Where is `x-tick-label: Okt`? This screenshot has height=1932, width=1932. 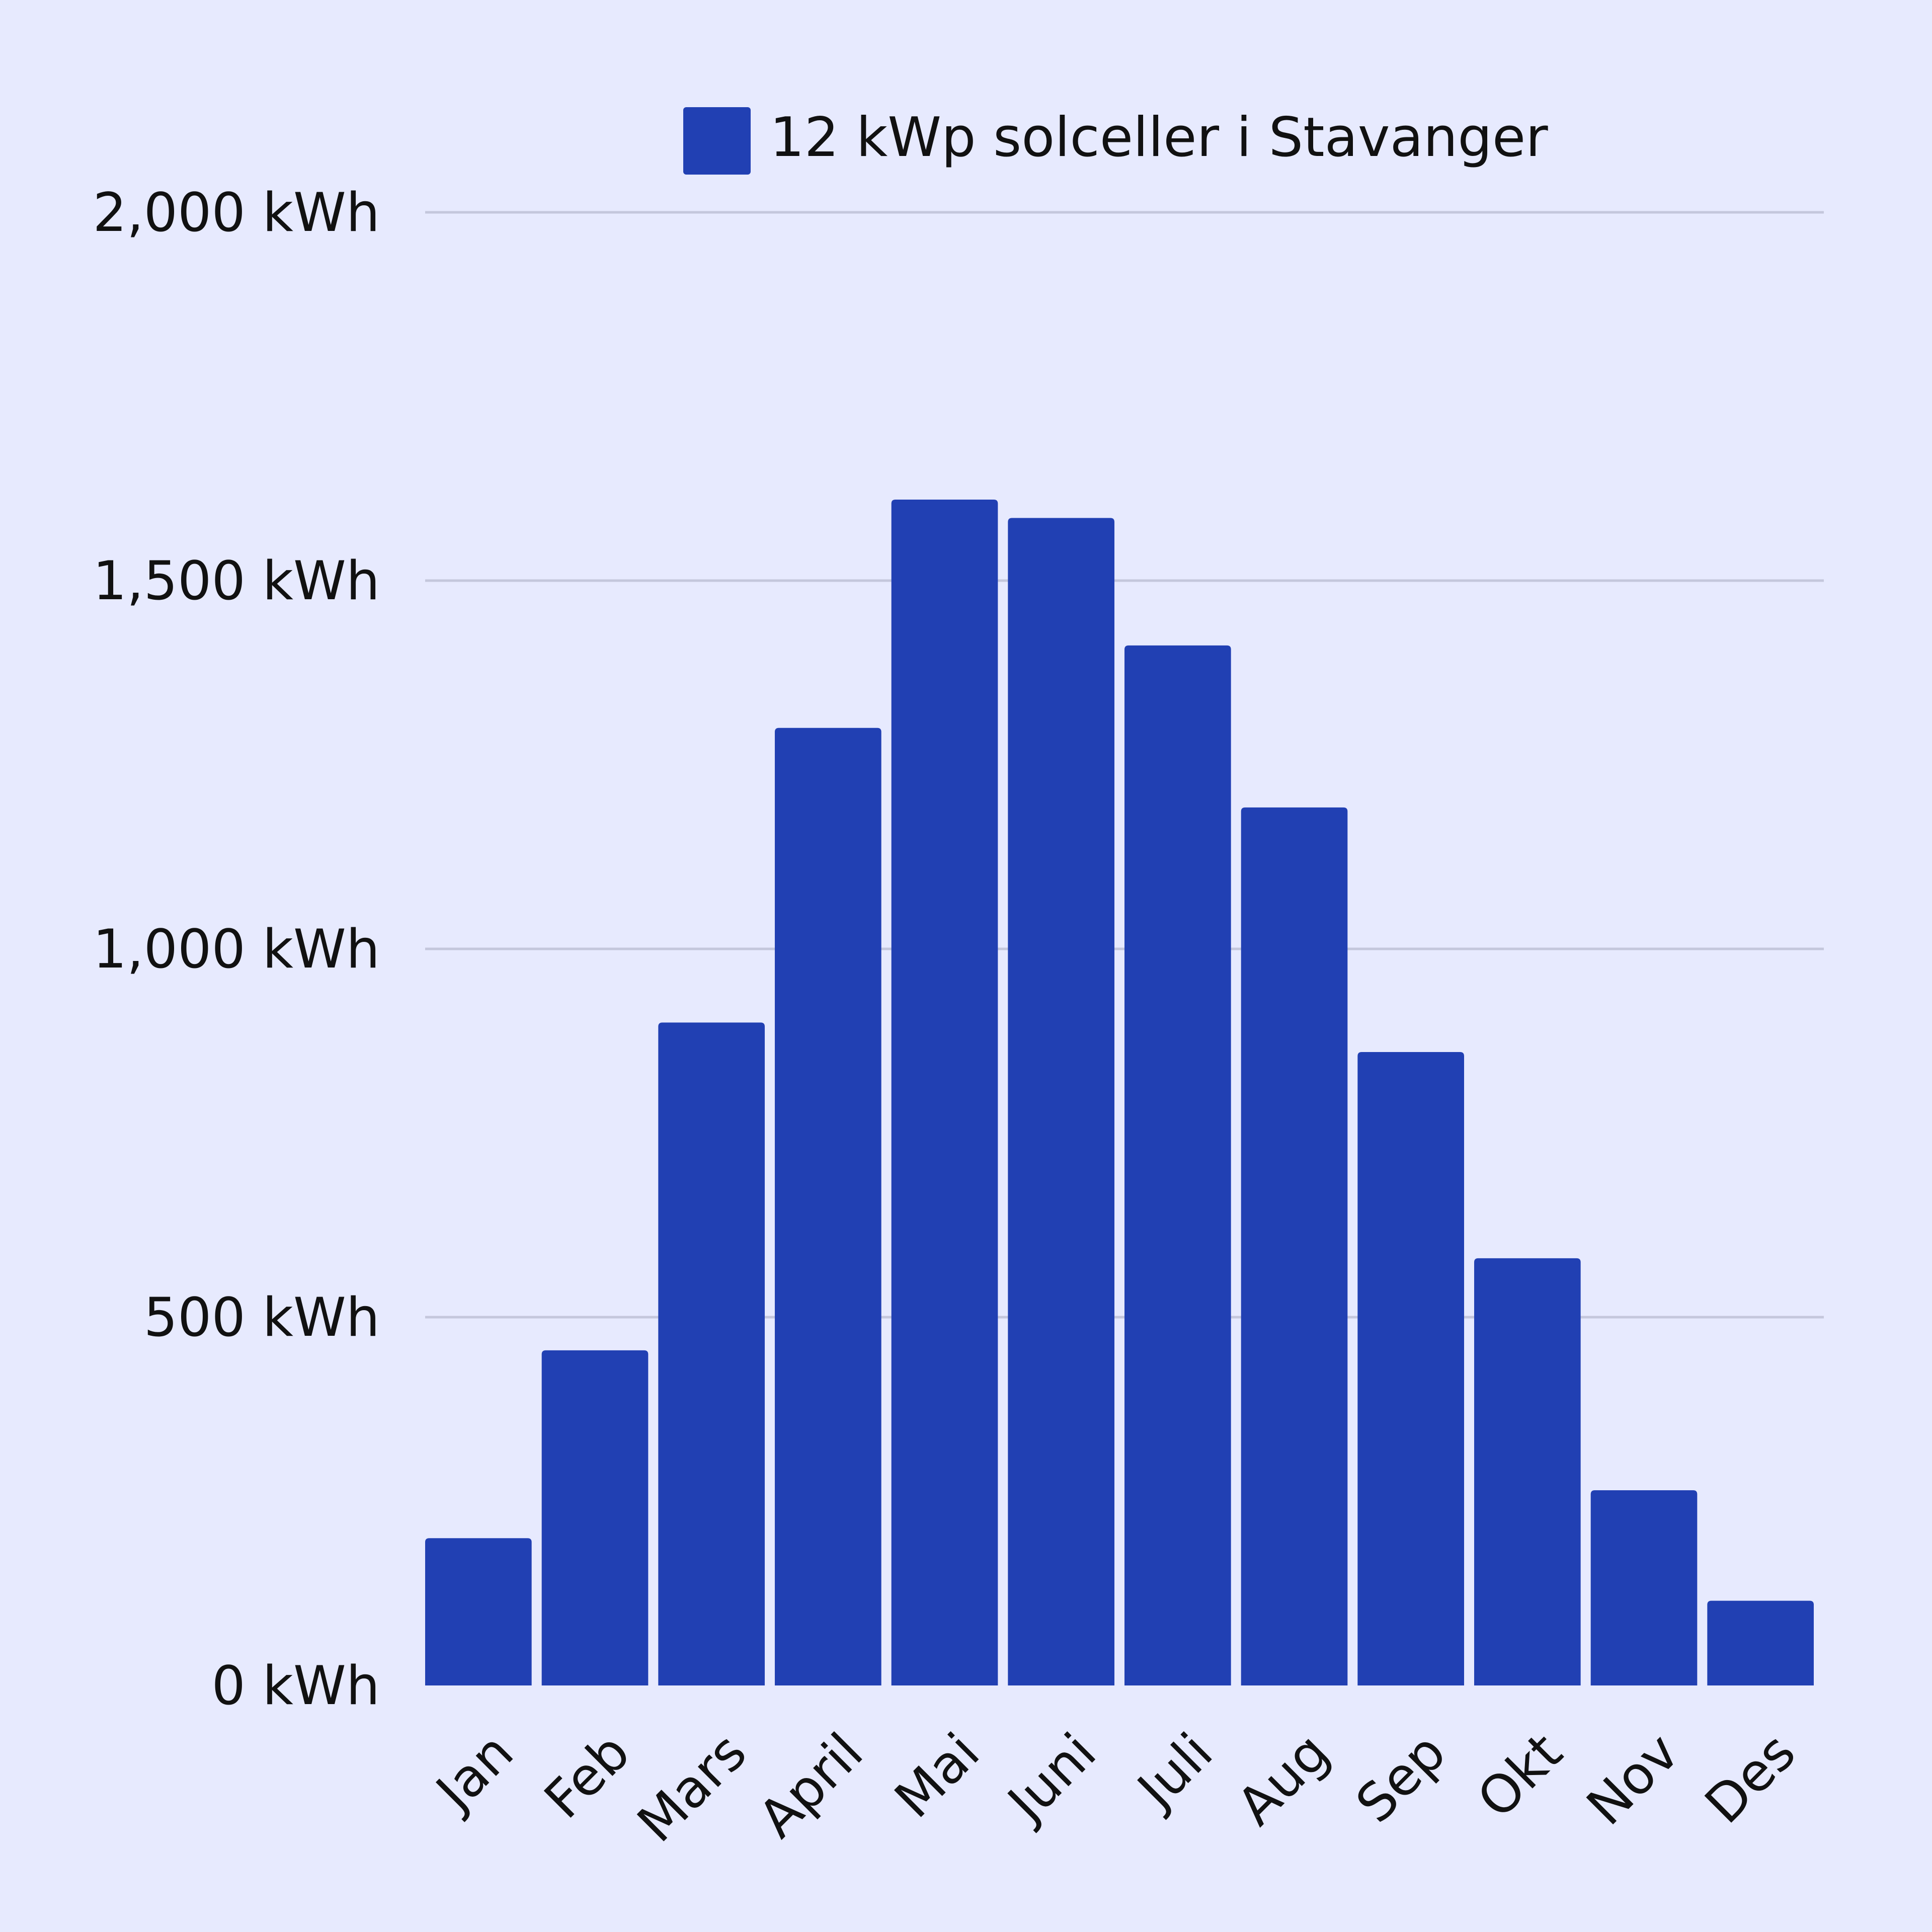
x-tick-label: Okt is located at coordinates (1520, 1776).